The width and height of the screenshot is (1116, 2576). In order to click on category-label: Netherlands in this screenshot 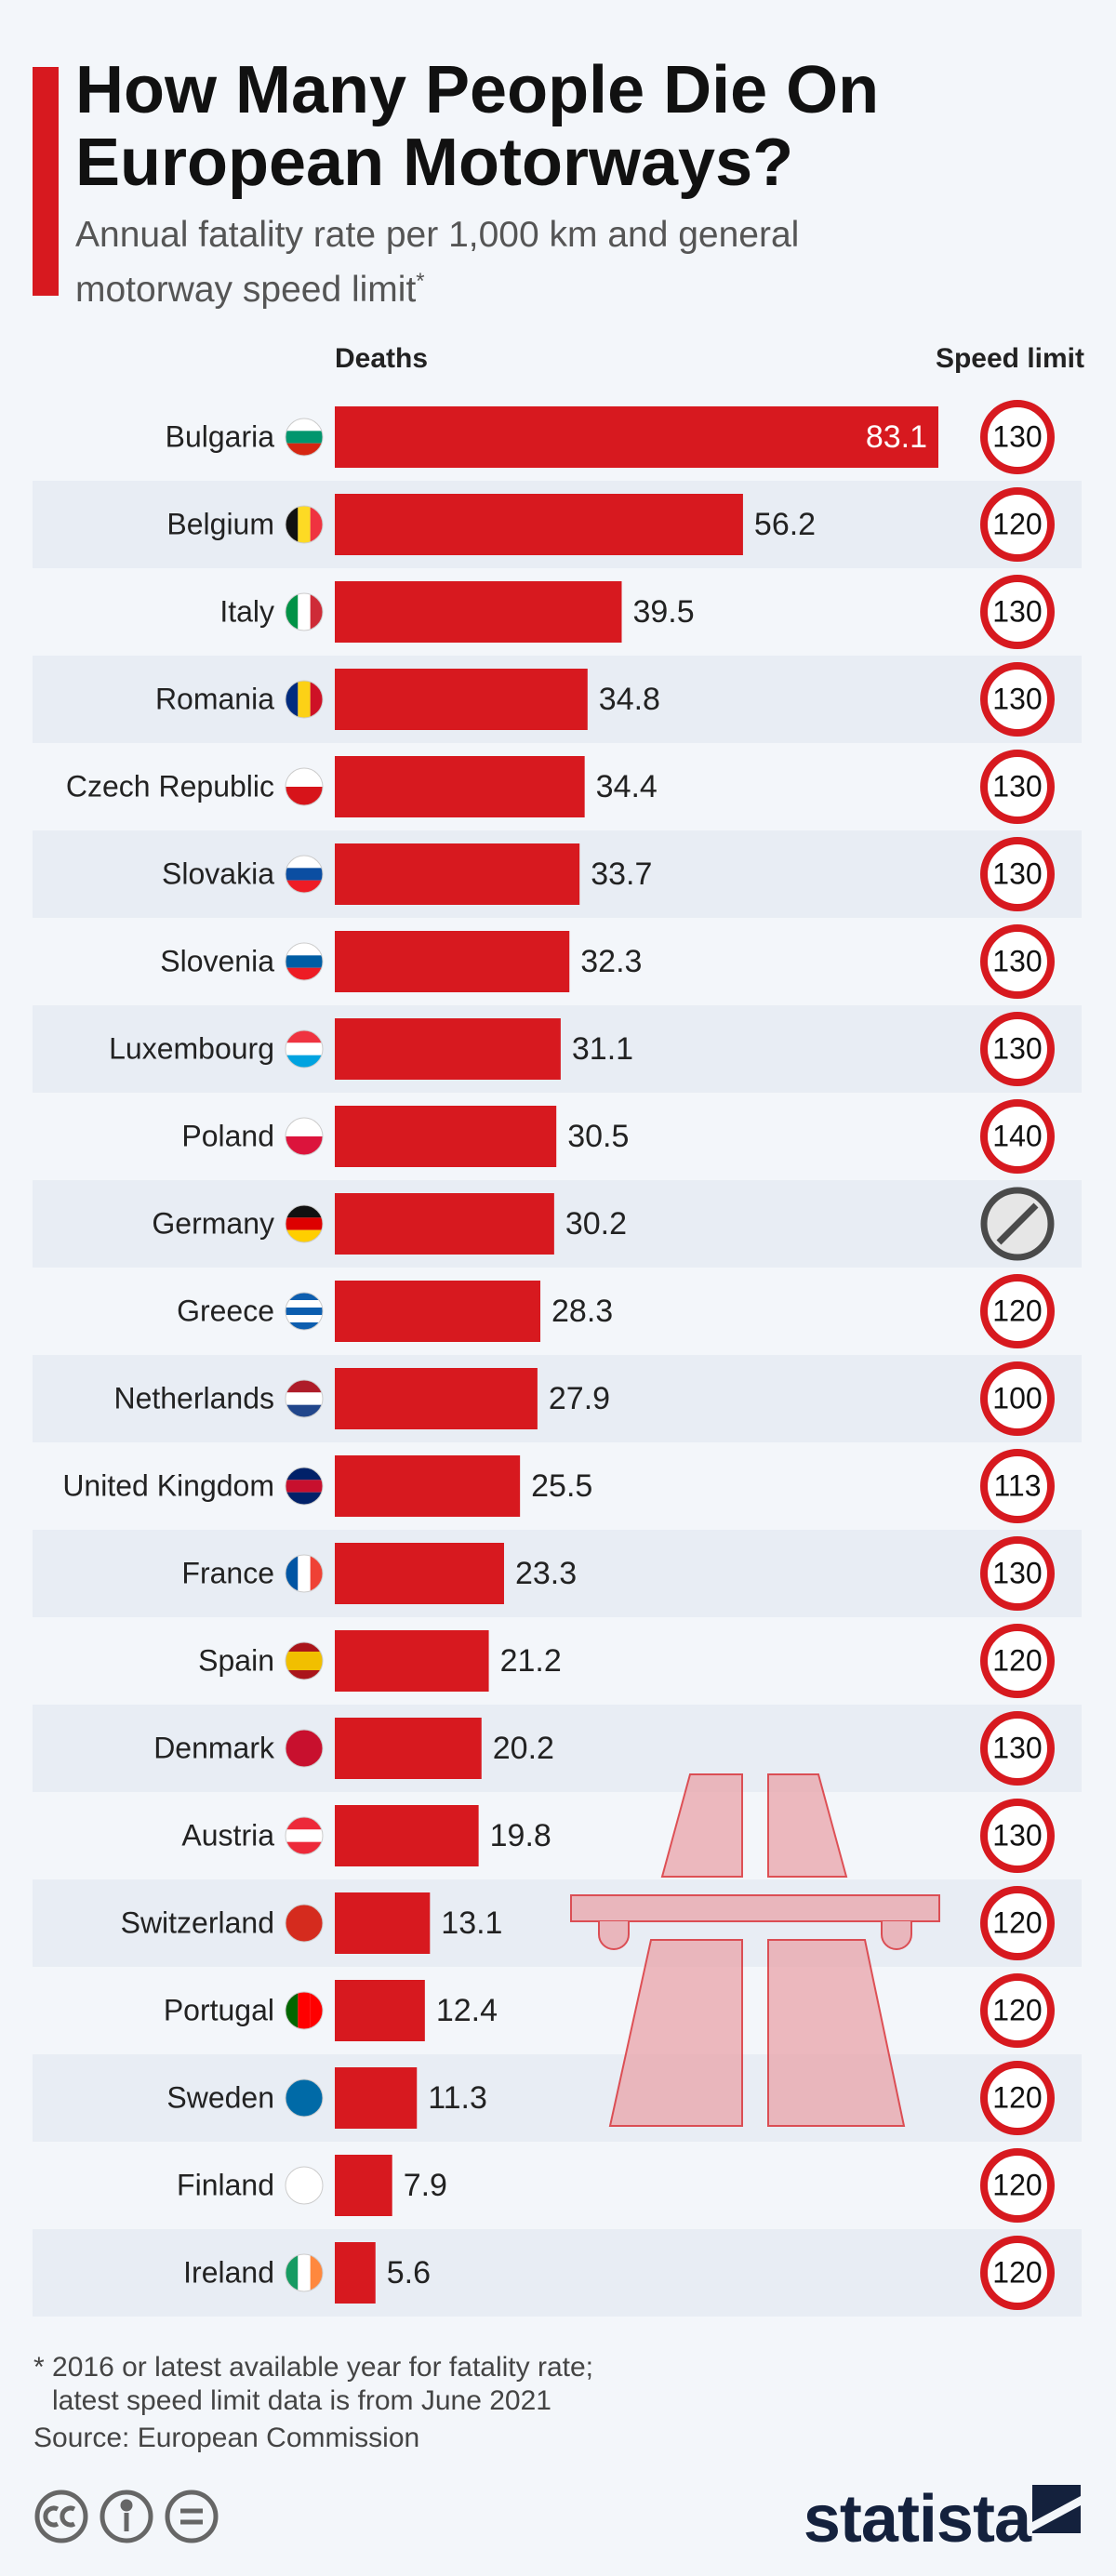, I will do `click(193, 1397)`.